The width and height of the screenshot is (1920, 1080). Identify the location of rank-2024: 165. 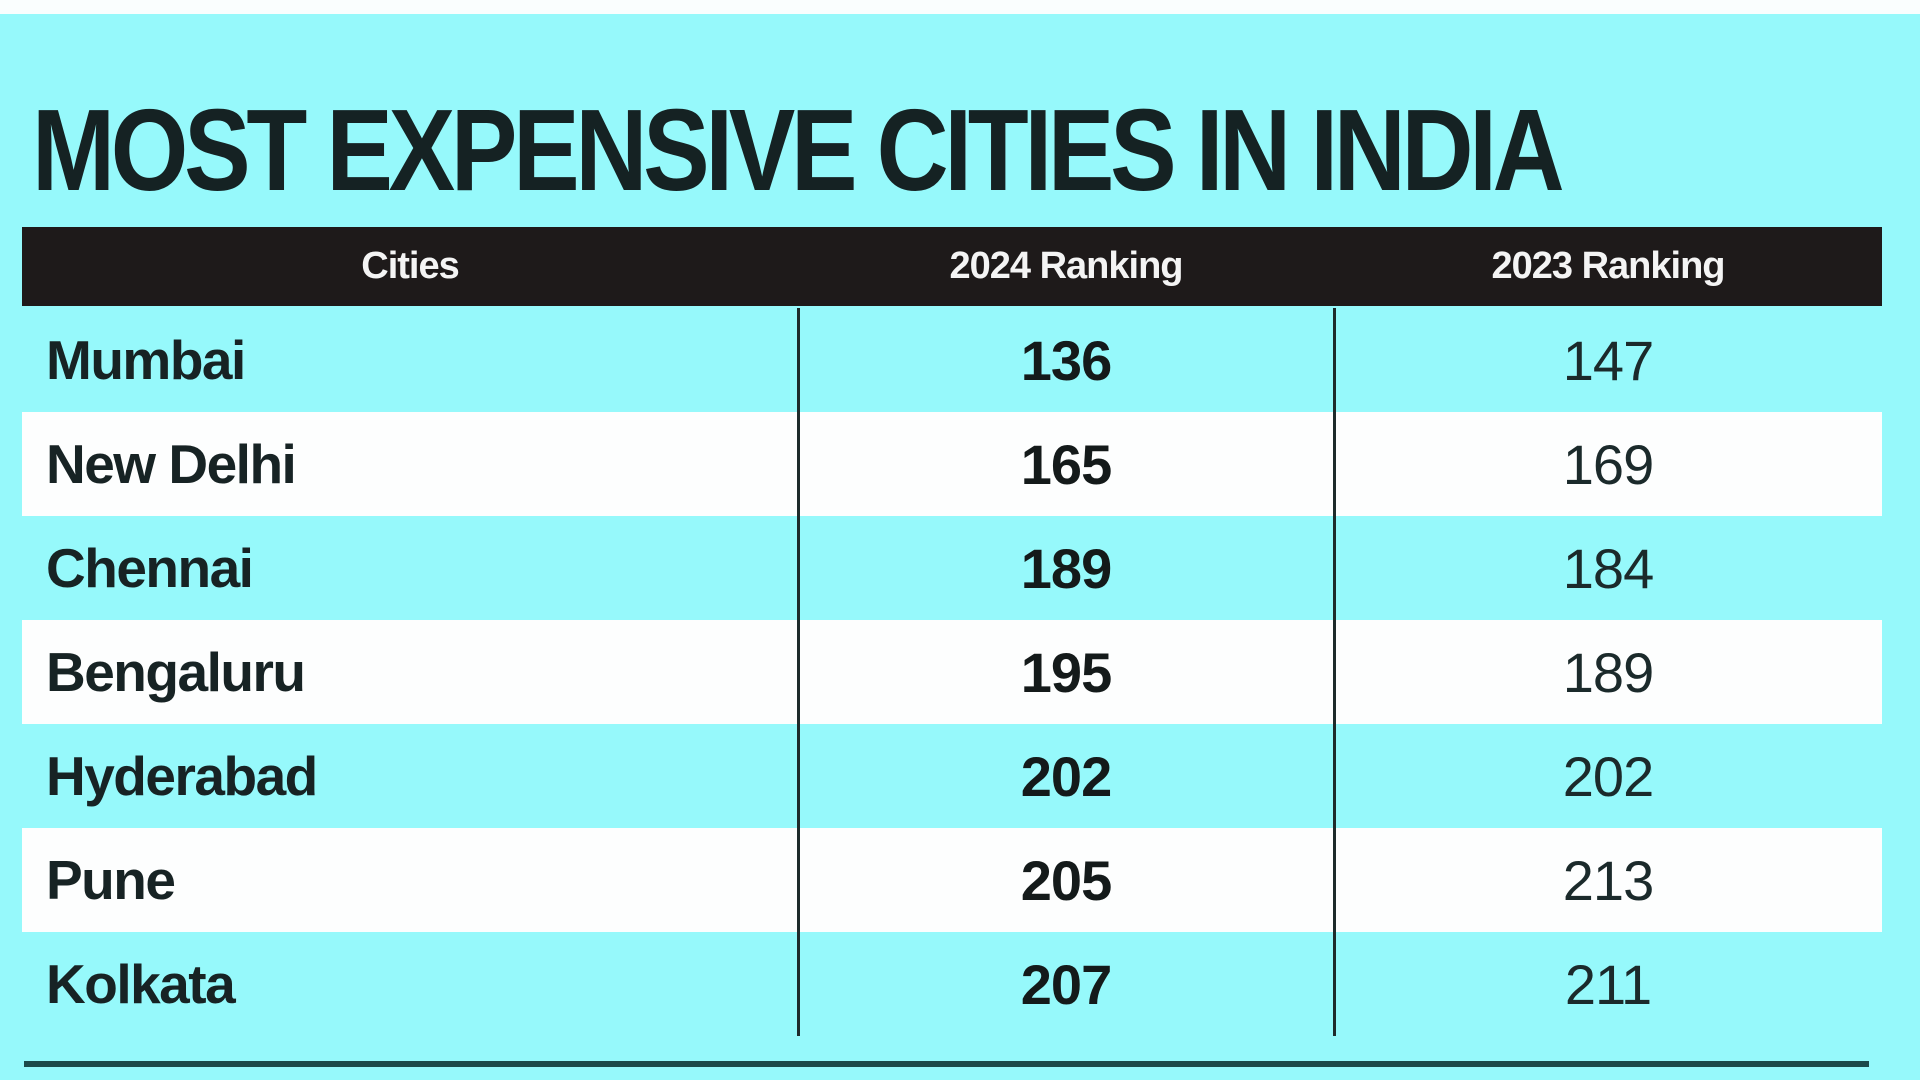
(1066, 464).